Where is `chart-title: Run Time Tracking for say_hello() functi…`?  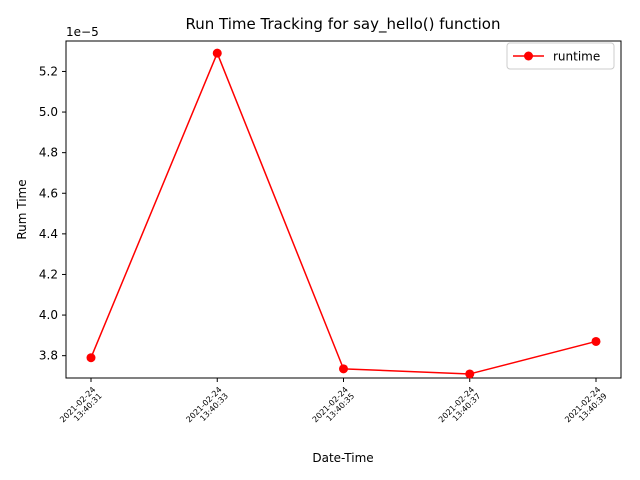 chart-title: Run Time Tracking for say_hello() functi… is located at coordinates (343, 24).